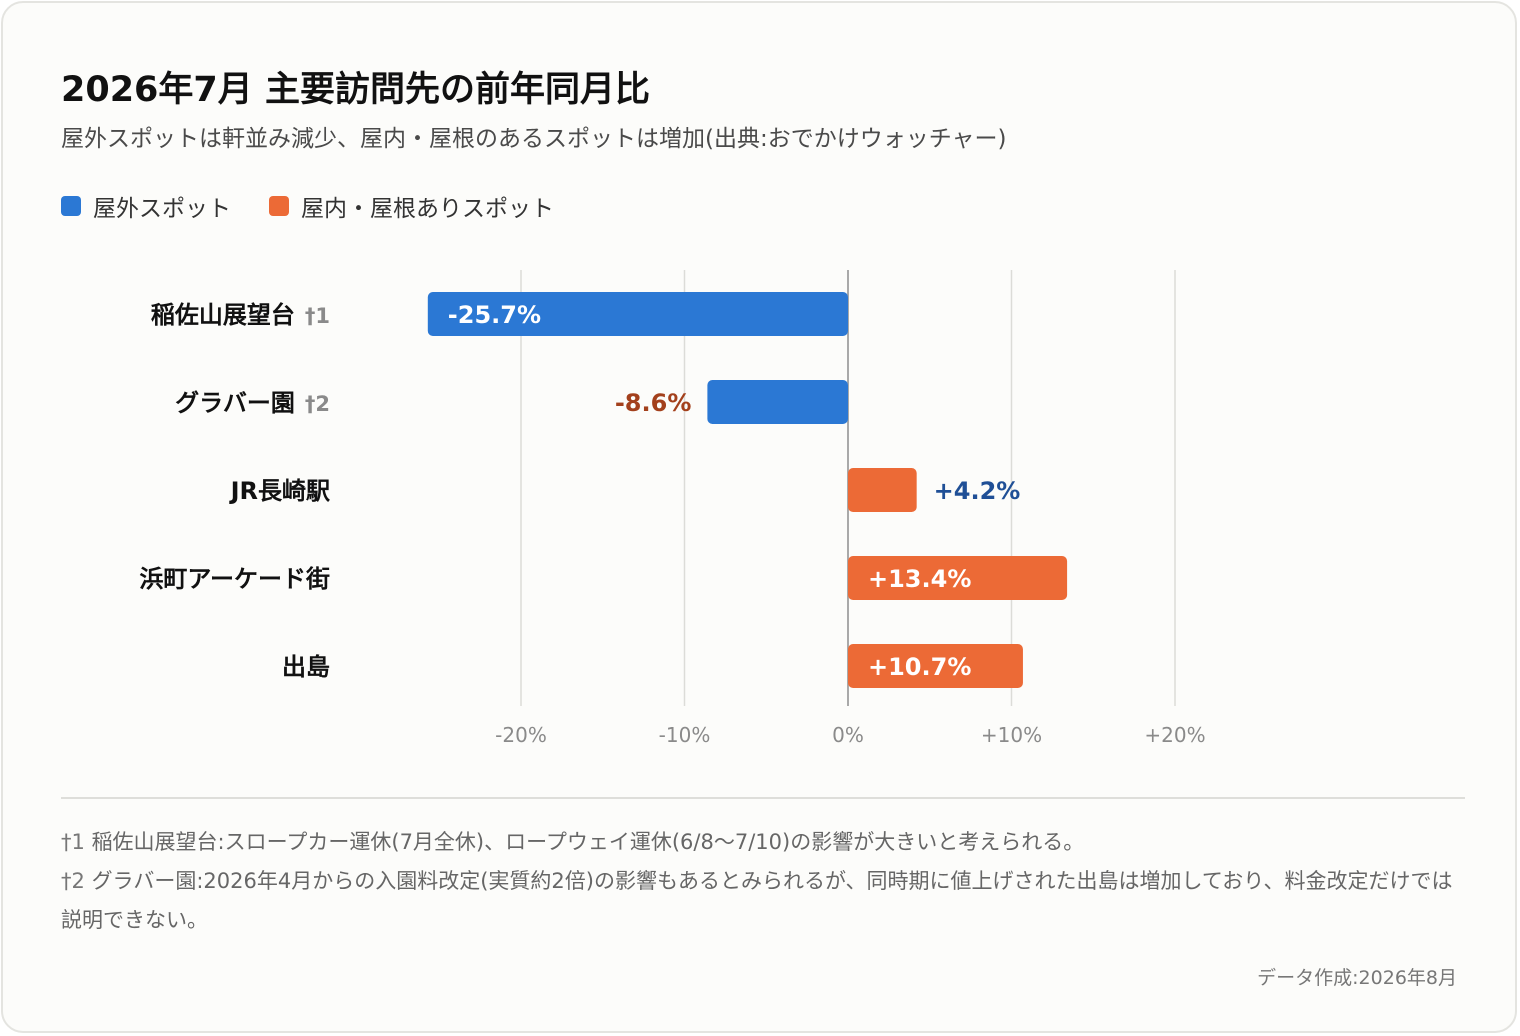 The image size is (1520, 1036). What do you see at coordinates (71, 206) in the screenshot?
I see `legend-swatch-outdoor` at bounding box center [71, 206].